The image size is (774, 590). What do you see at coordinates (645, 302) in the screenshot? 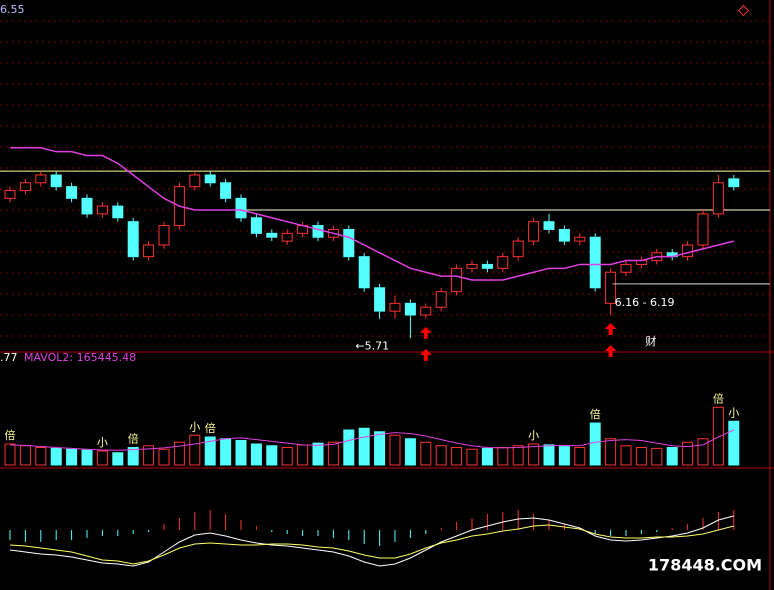
I see `annotation: 6.16 - 6.19` at bounding box center [645, 302].